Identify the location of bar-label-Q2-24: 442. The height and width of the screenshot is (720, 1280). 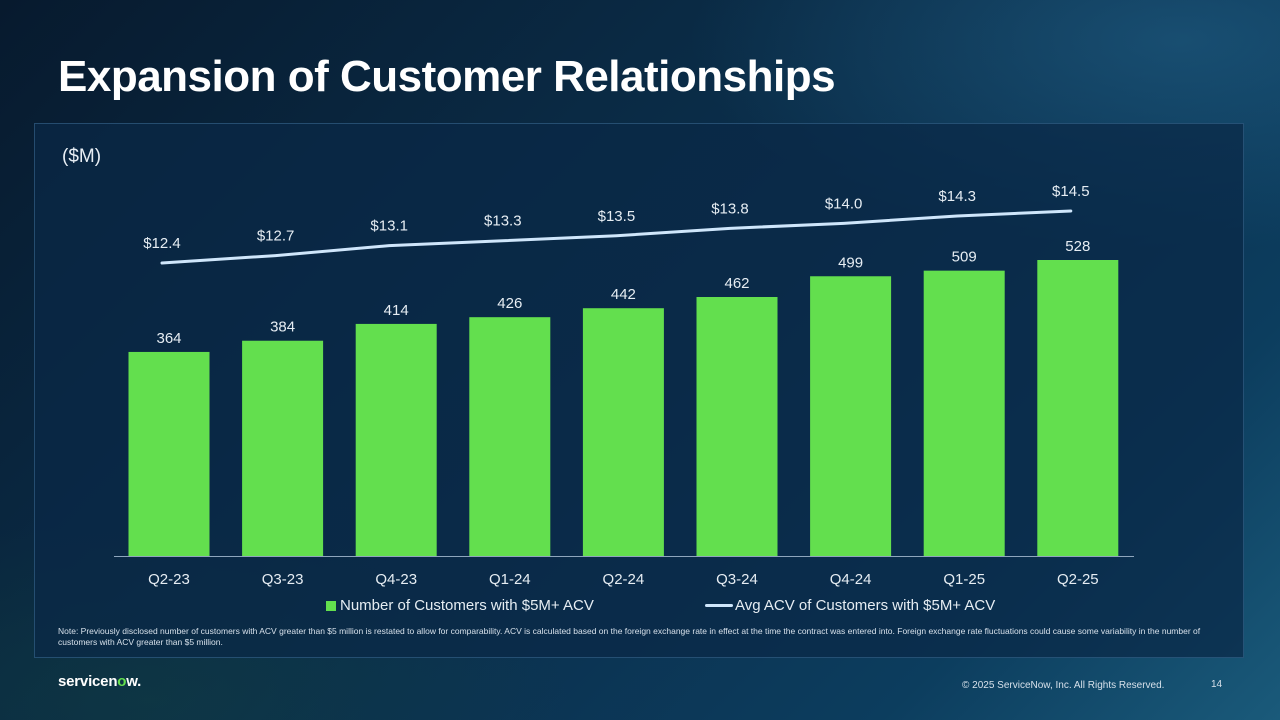
(623, 294).